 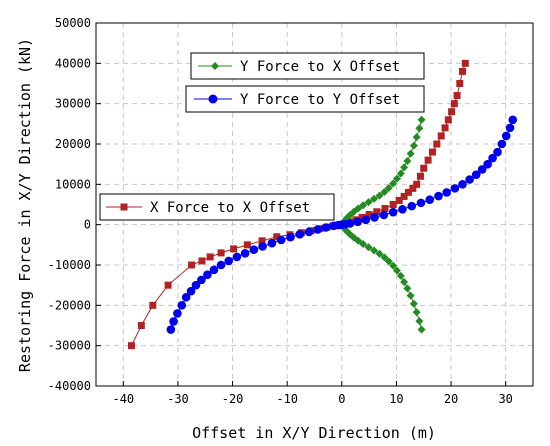 I want to click on y-tick-label: 10000, so click(x=73, y=184).